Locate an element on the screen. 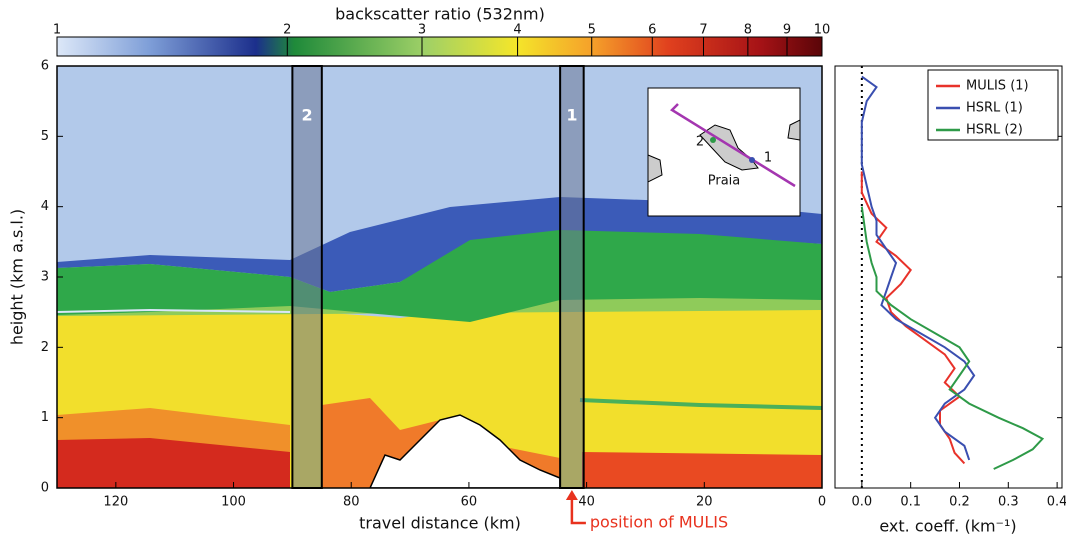 The width and height of the screenshot is (1066, 542). legend-box is located at coordinates (993, 105).